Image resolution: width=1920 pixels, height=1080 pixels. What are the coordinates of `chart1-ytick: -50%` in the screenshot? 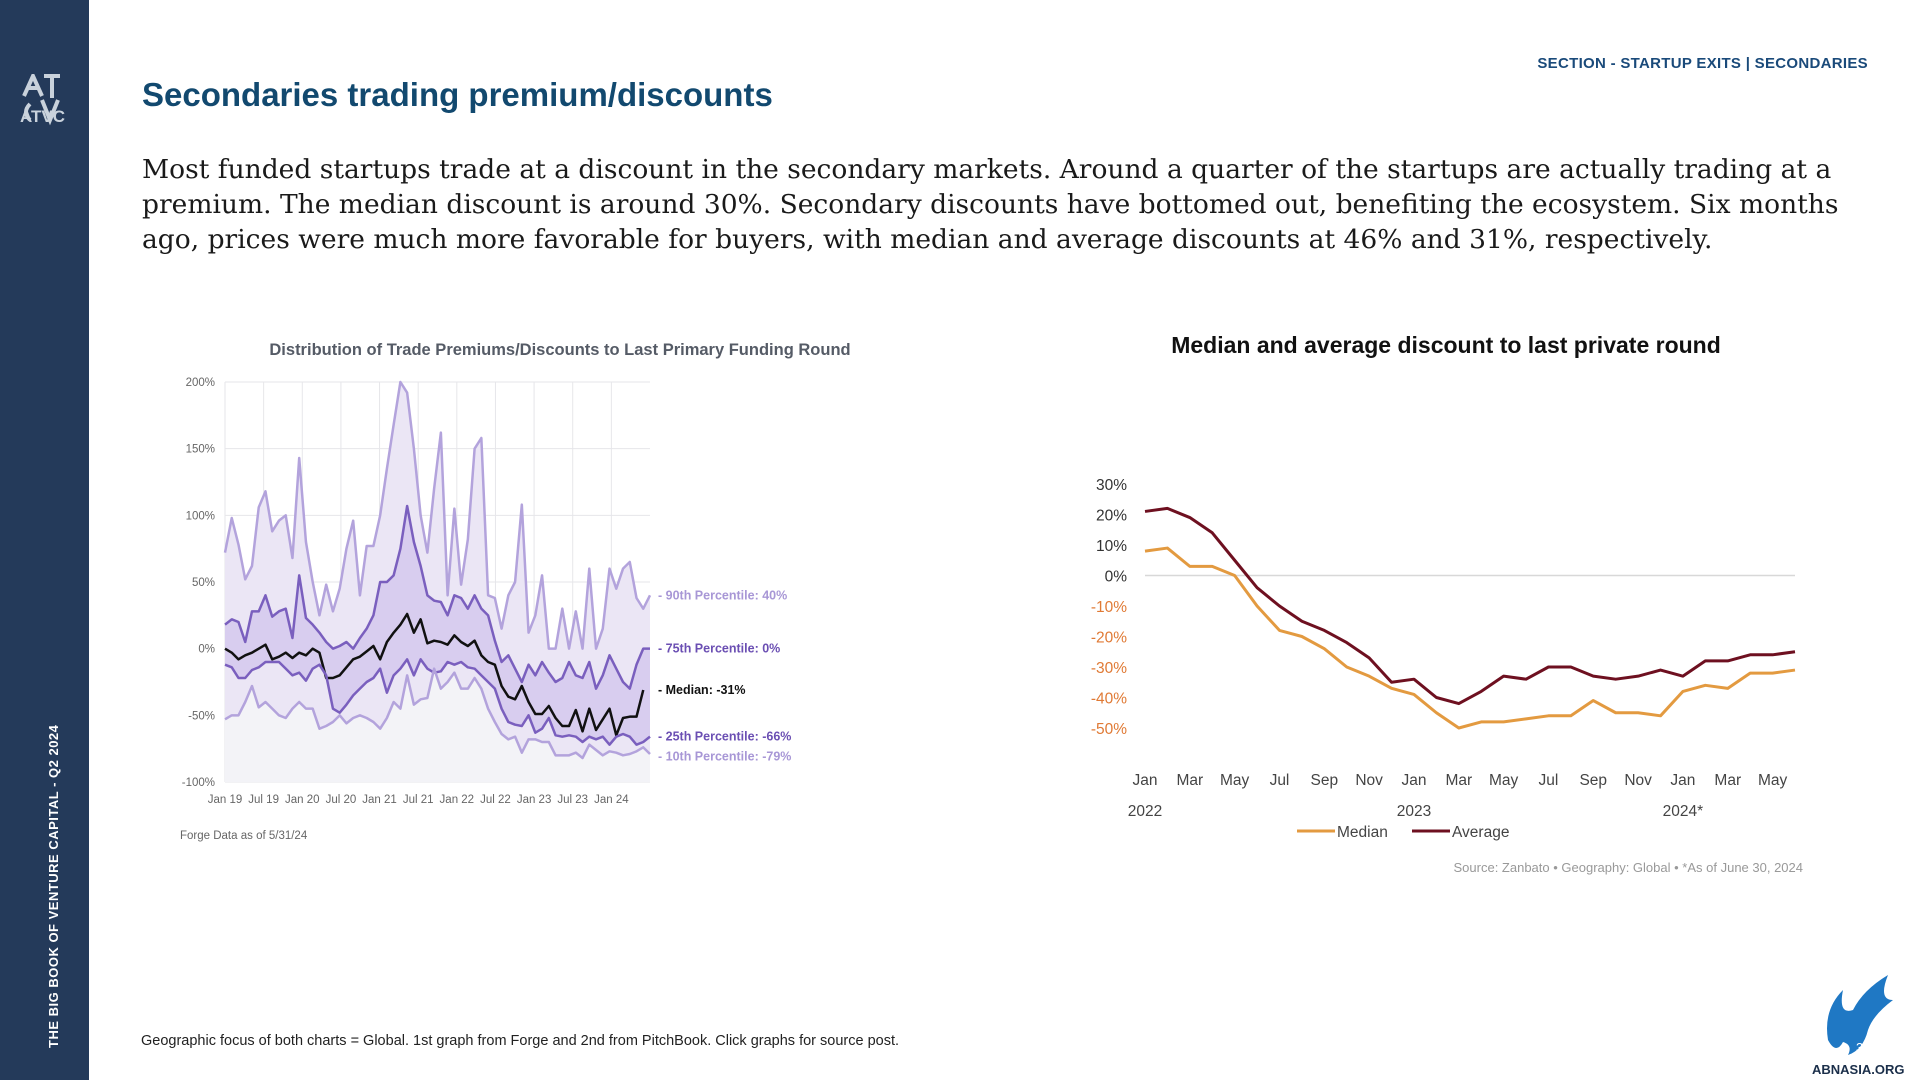 It's located at (201, 716).